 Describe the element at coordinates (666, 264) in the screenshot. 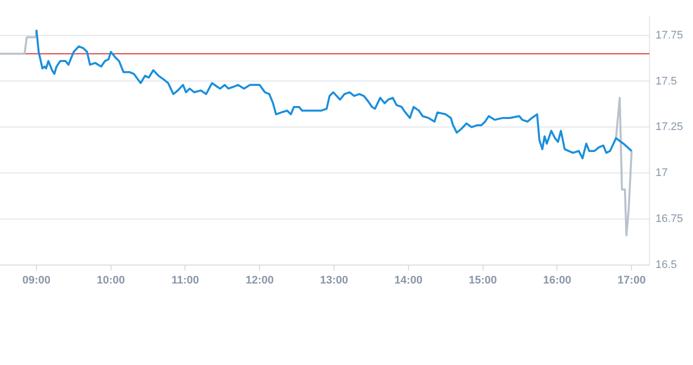

I see `y-tick-label: 16.5` at that location.